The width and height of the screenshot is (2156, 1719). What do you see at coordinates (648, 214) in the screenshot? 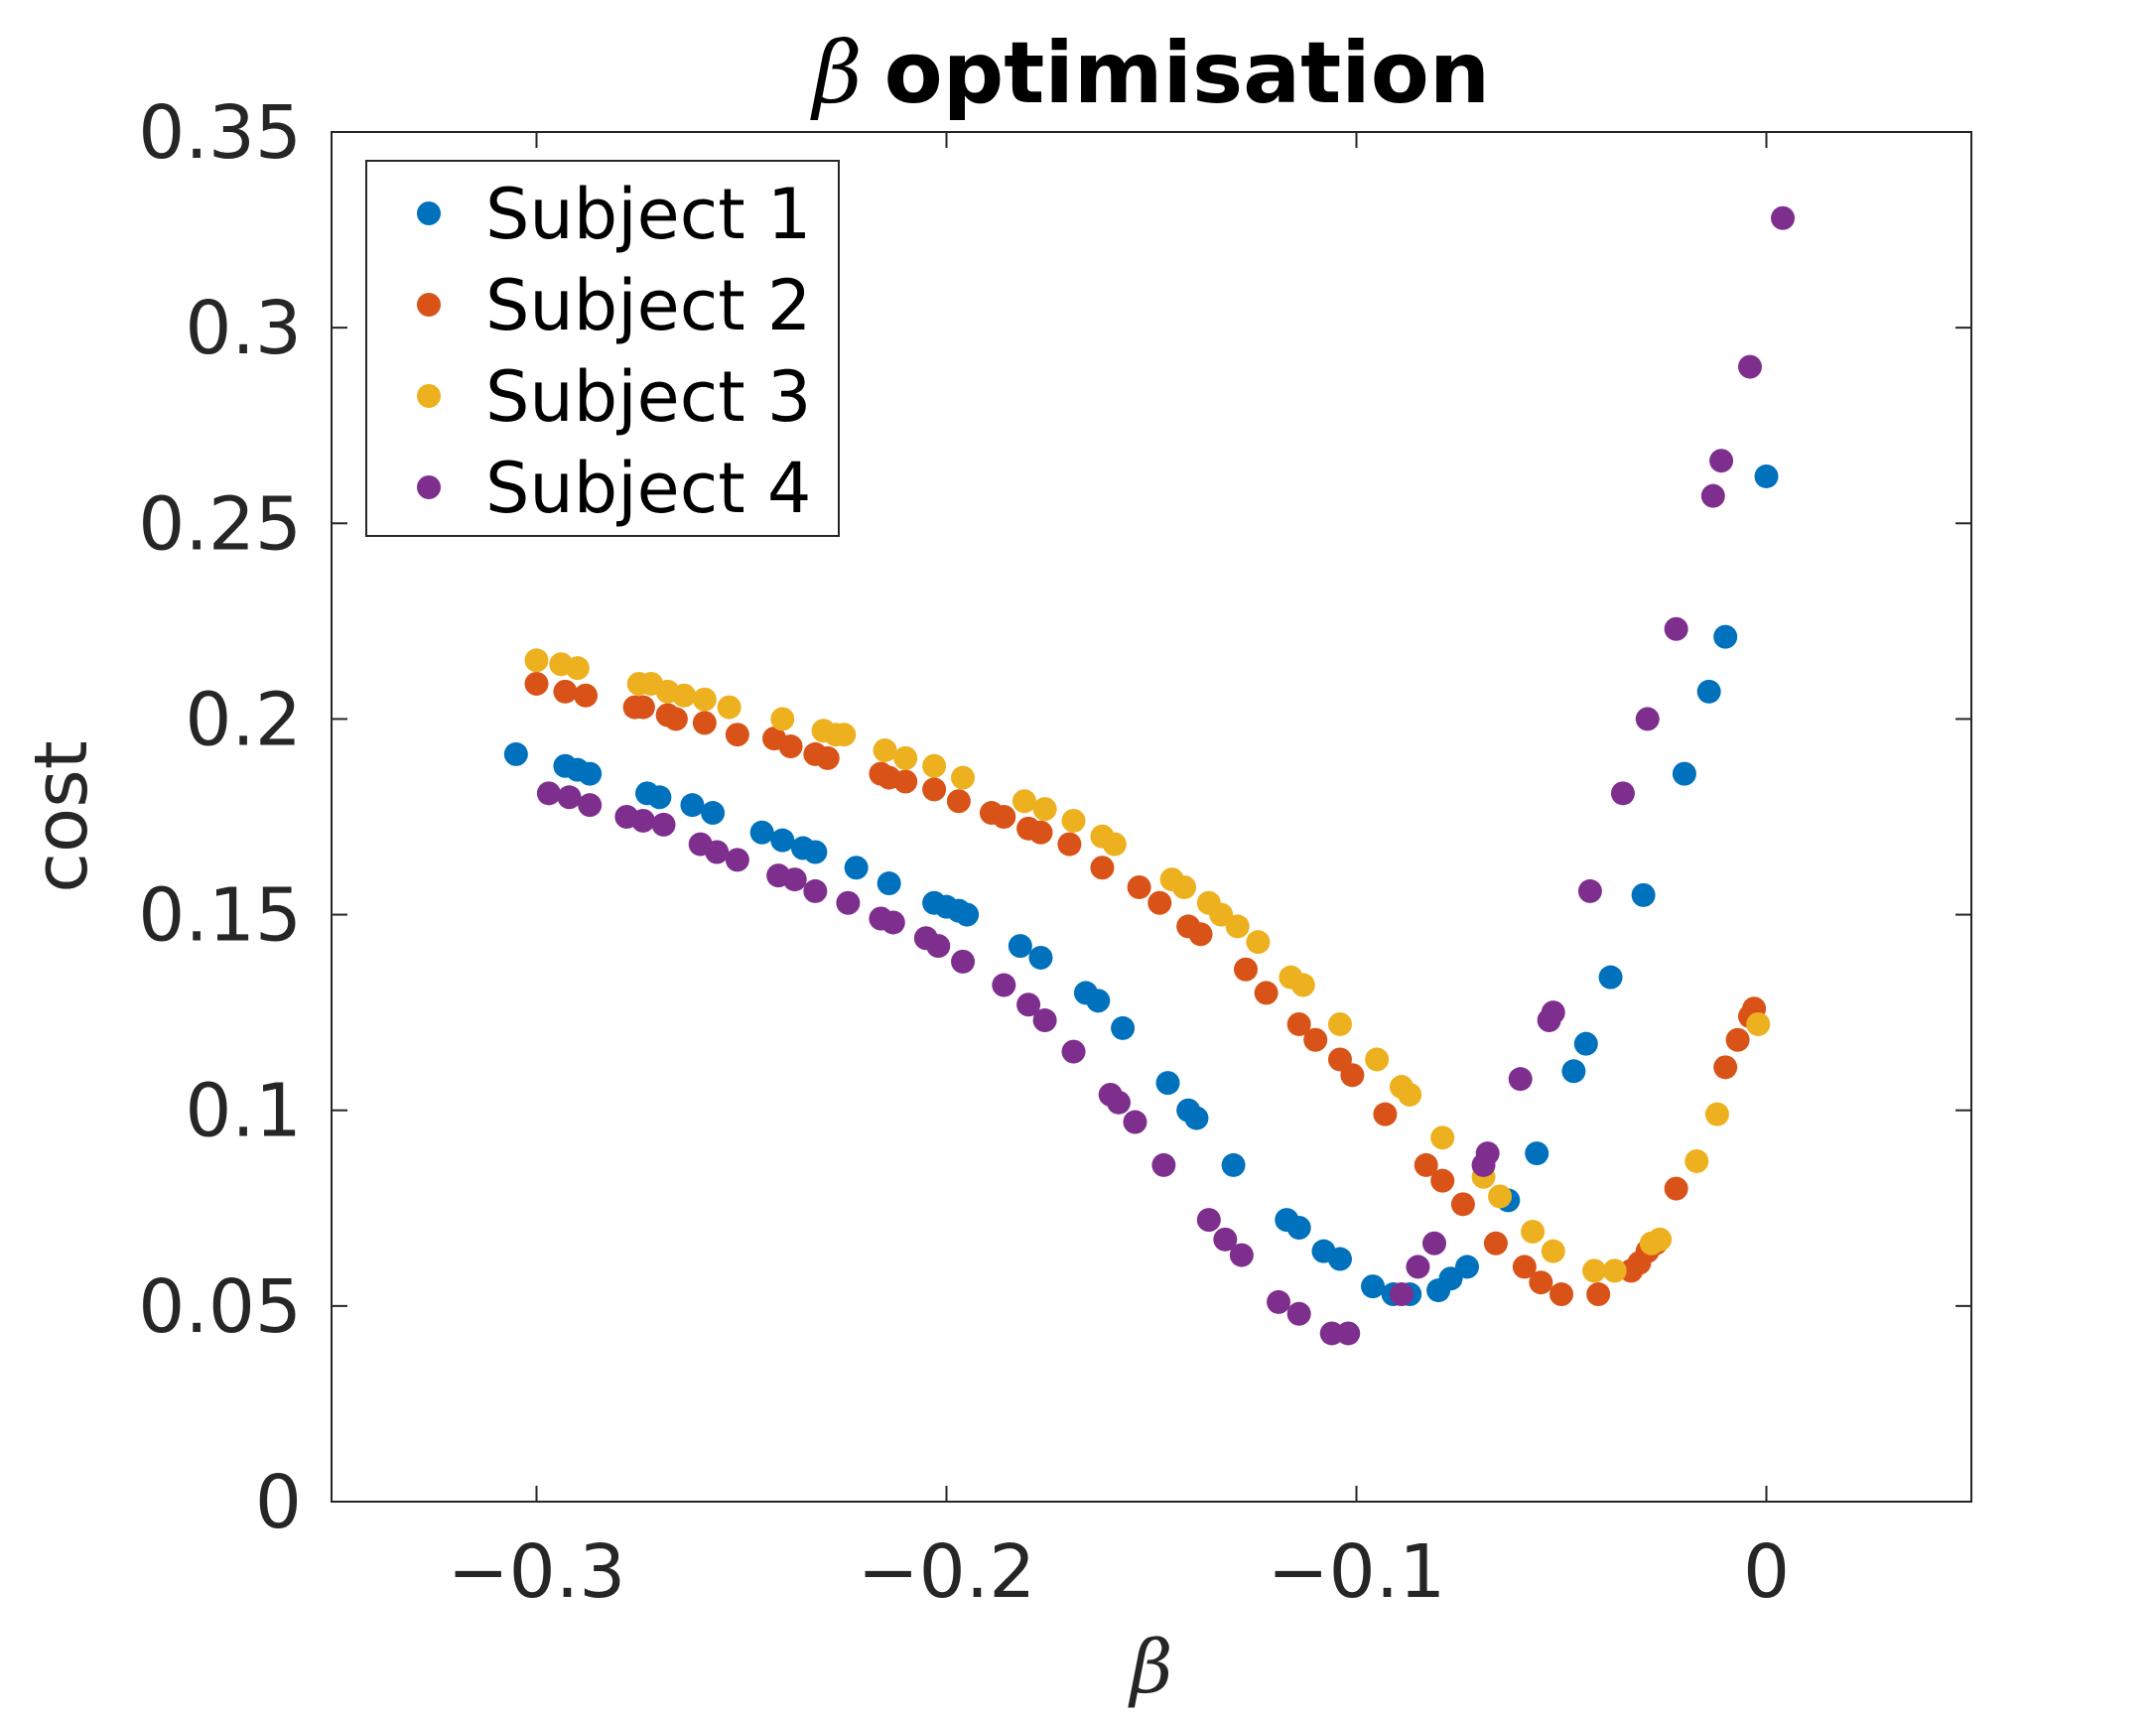
I see `legend-label: Subject 1` at bounding box center [648, 214].